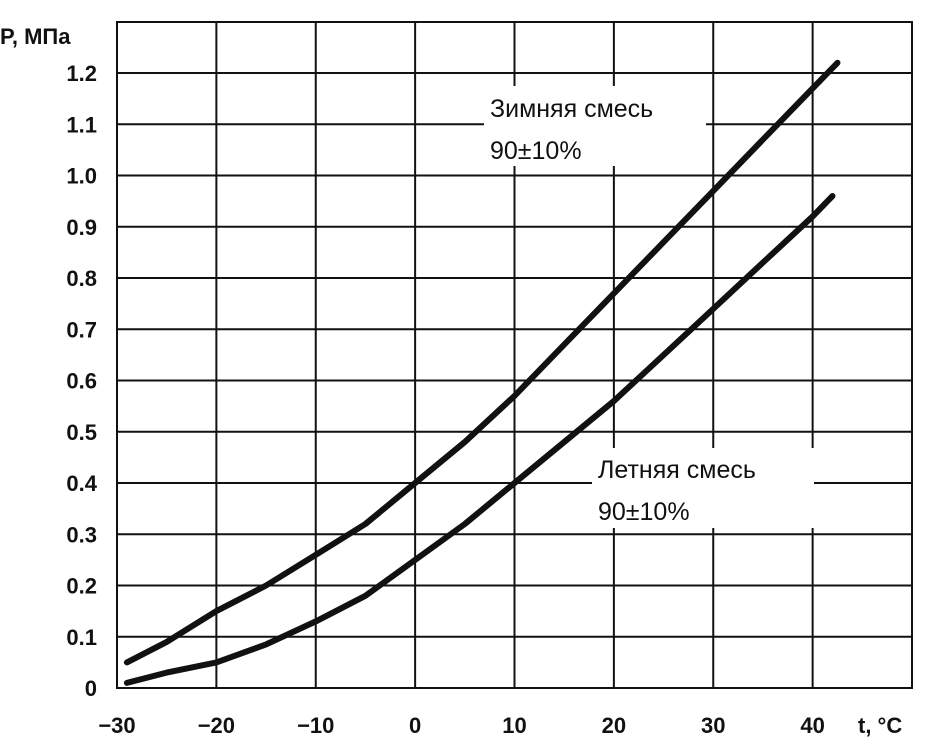 The height and width of the screenshot is (750, 938). Describe the element at coordinates (216, 725) in the screenshot. I see `x-tick-label: −20` at that location.